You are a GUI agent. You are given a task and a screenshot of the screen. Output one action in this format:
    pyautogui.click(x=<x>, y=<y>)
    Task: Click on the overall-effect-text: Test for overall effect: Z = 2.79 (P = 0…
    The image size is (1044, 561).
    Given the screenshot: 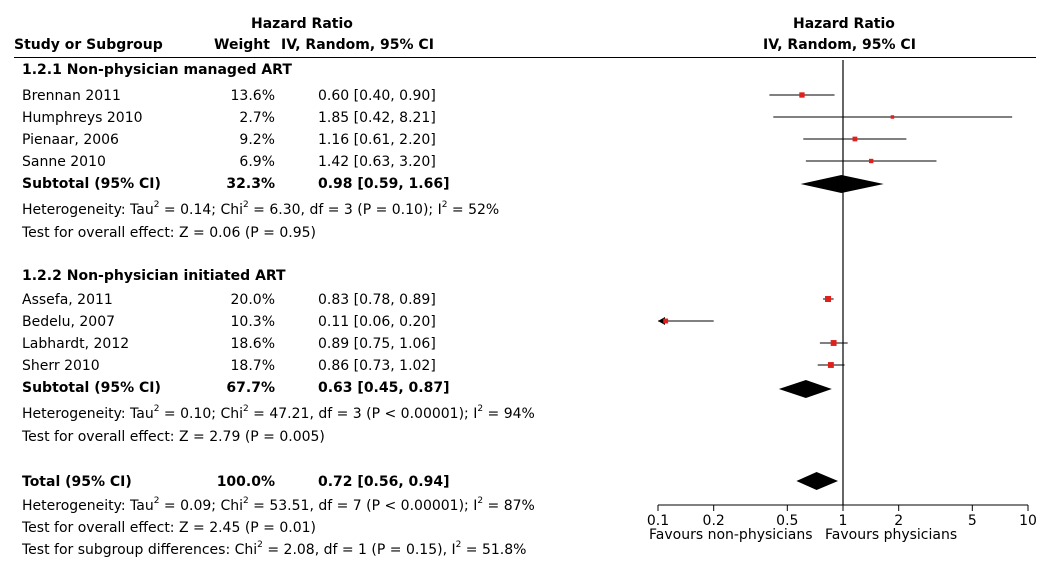 What is the action you would take?
    pyautogui.click(x=173, y=437)
    